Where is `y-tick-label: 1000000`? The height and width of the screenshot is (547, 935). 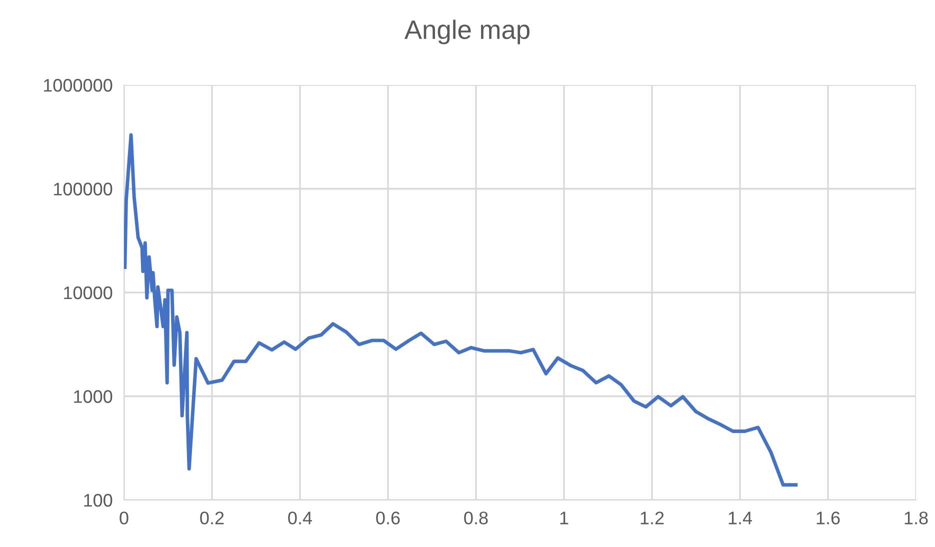
y-tick-label: 1000000 is located at coordinates (78, 85).